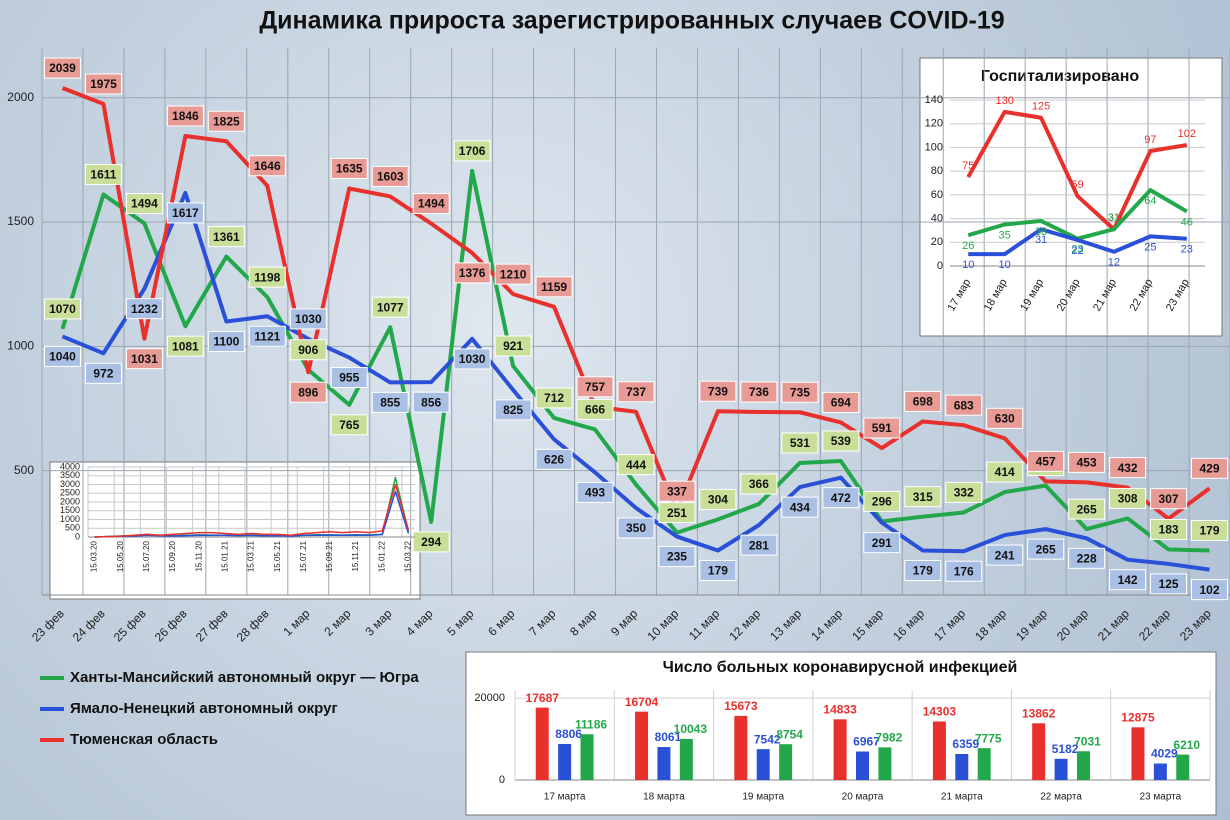 Image resolution: width=1230 pixels, height=820 pixels. What do you see at coordinates (937, 195) in the screenshot?
I see `y-tick-label: 60` at bounding box center [937, 195].